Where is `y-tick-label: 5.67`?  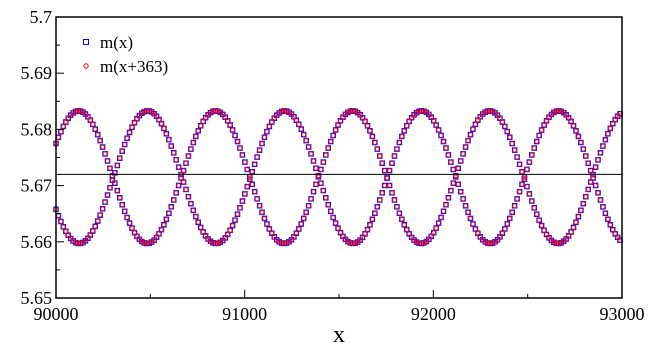
y-tick-label: 5.67 is located at coordinates (37, 186).